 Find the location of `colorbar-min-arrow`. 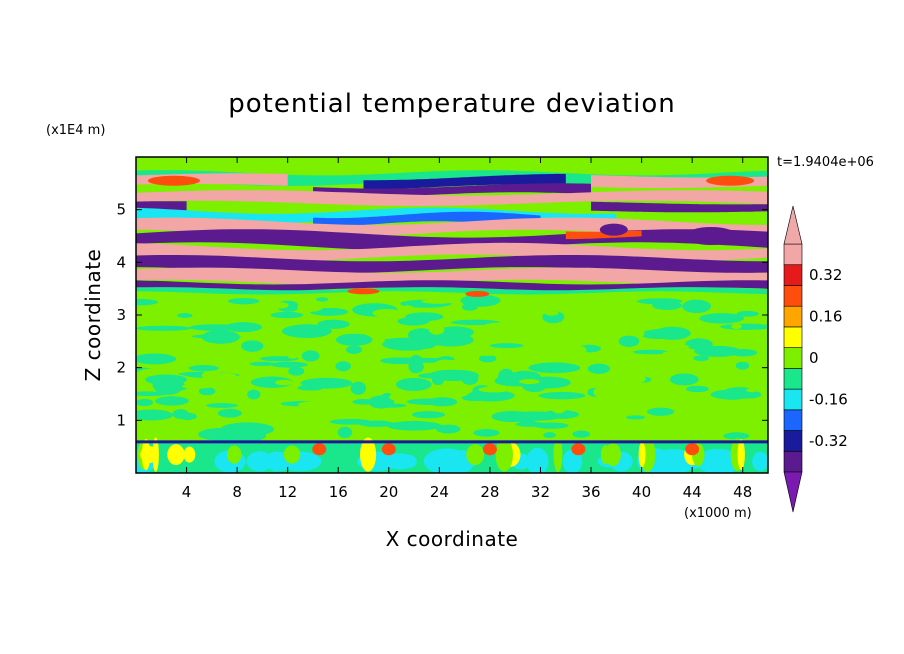

colorbar-min-arrow is located at coordinates (793, 492).